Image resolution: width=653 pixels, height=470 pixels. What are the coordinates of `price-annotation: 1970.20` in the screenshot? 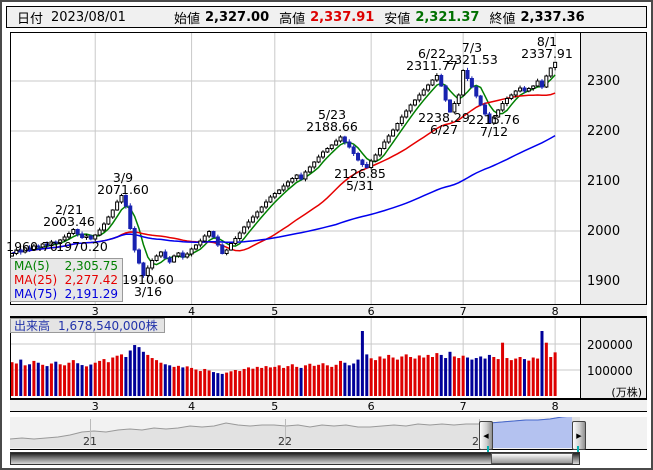 It's located at (82, 246).